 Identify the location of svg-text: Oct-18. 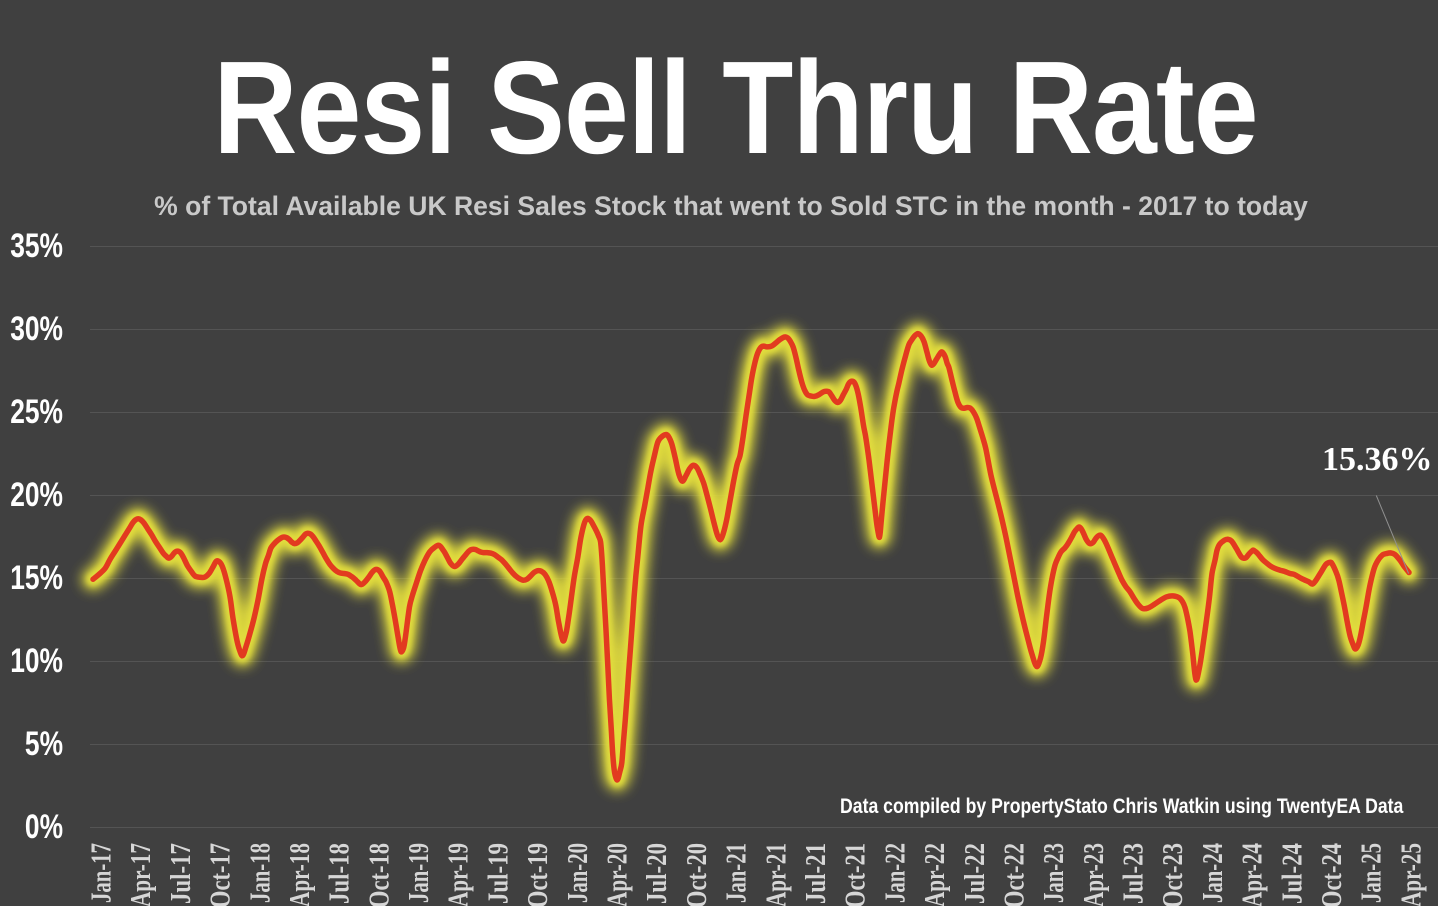
(379, 874).